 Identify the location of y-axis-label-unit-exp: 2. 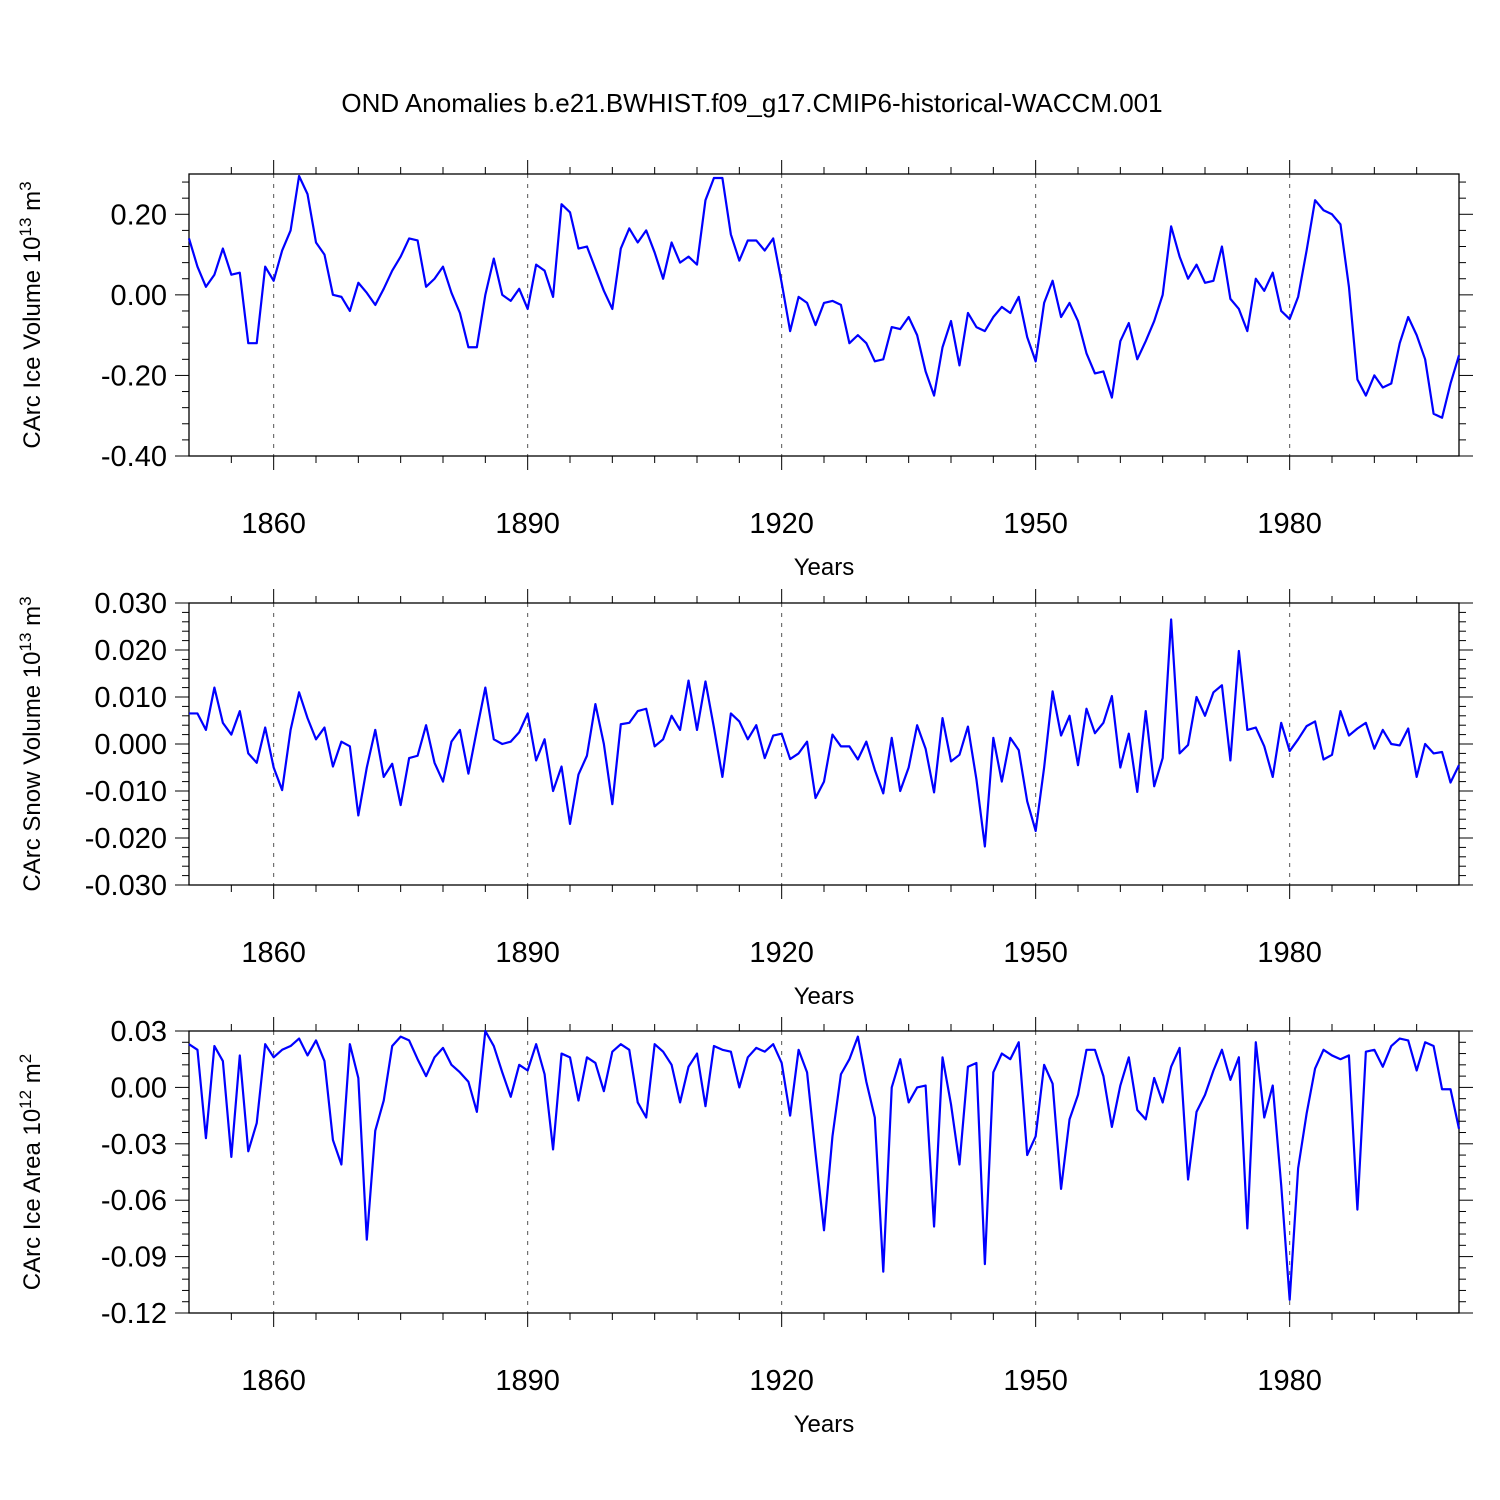
(25, 1058).